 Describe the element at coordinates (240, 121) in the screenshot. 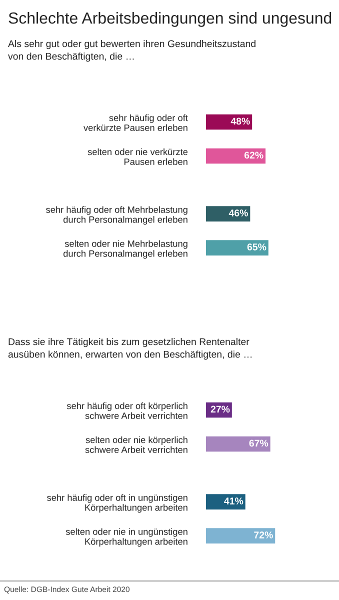

I see `data-label: 48%` at that location.